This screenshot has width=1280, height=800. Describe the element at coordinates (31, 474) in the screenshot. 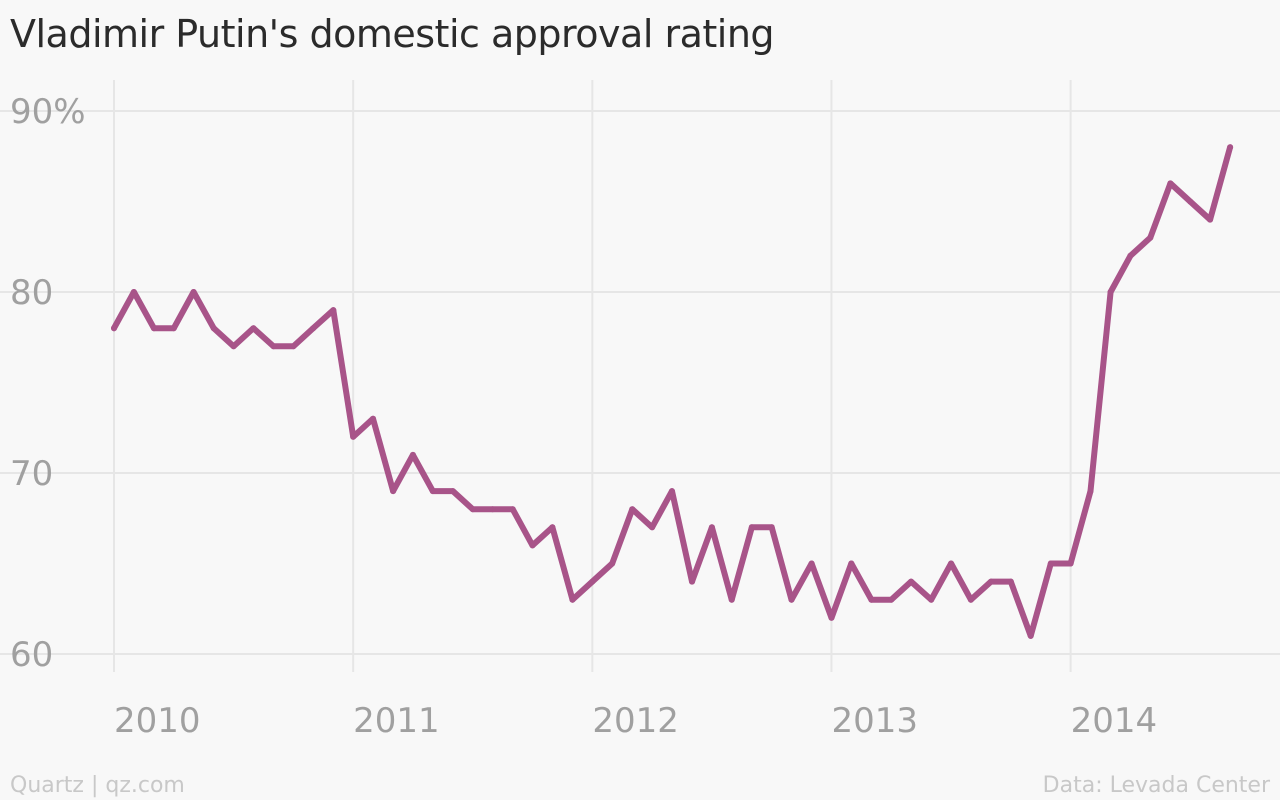

I see `y-tick-label: 70` at that location.